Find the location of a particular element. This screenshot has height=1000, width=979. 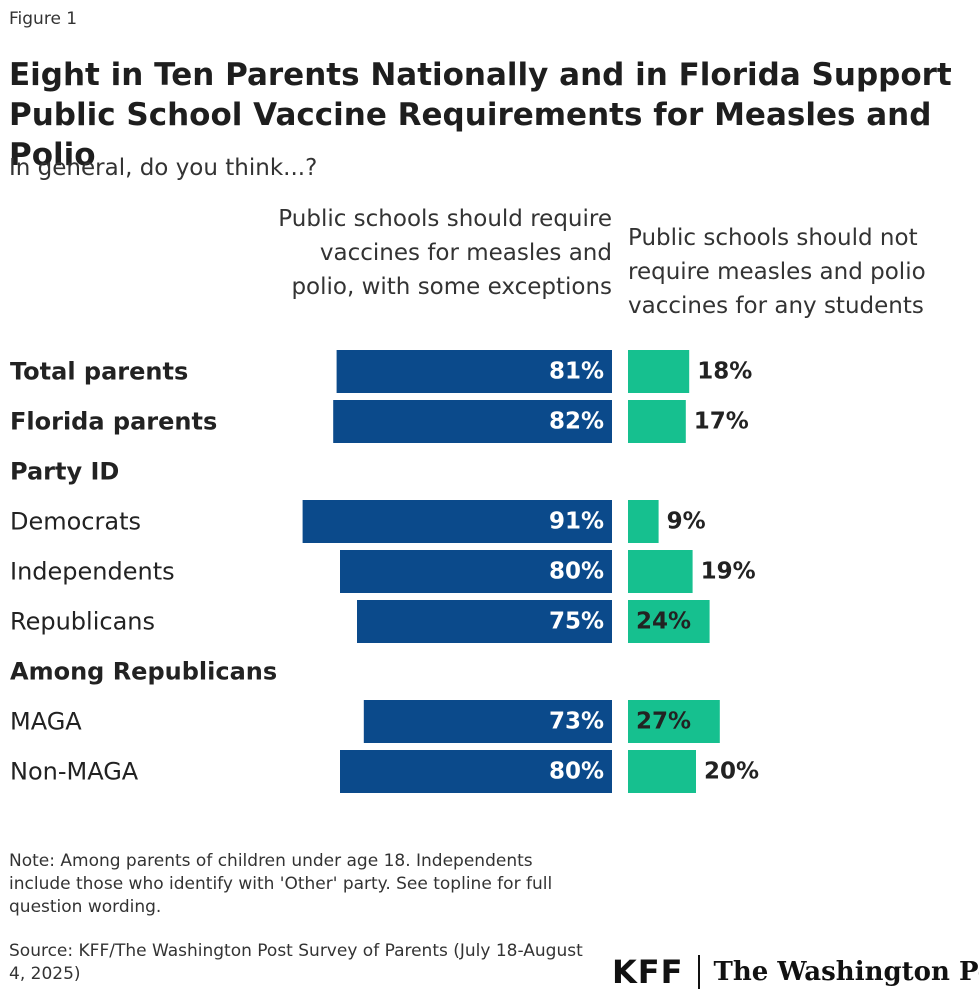

bar-require-democrats is located at coordinates (457, 521).